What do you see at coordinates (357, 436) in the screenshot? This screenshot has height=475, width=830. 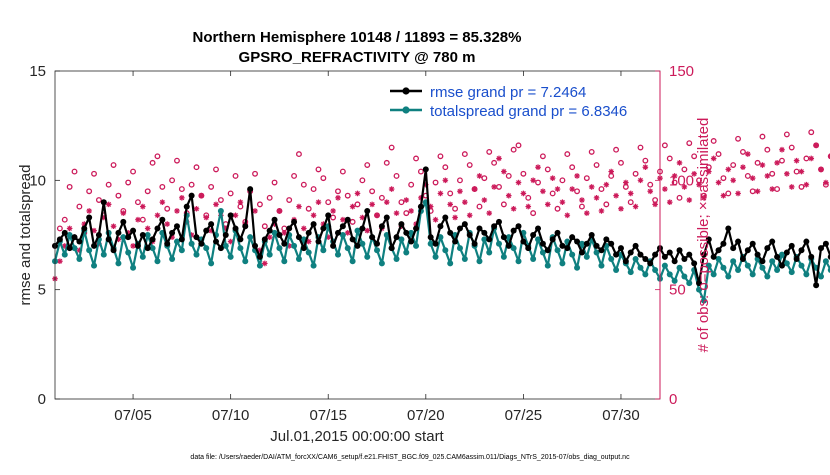 I see `x-axis-label: Jul.01,2015 00:00:00 start` at bounding box center [357, 436].